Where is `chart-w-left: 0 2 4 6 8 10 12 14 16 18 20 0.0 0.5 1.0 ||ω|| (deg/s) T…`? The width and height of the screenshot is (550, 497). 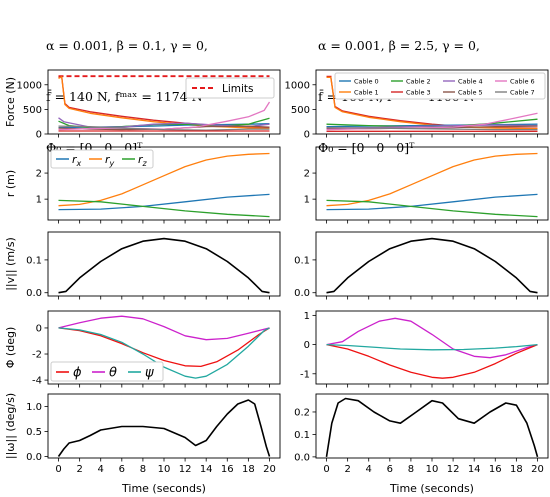 chart-w-left: 0 2 4 6 8 10 12 14 16 18 20 0.0 0.5 1.0 ||ω|| (deg/s) T… is located at coordinates (142, 444).